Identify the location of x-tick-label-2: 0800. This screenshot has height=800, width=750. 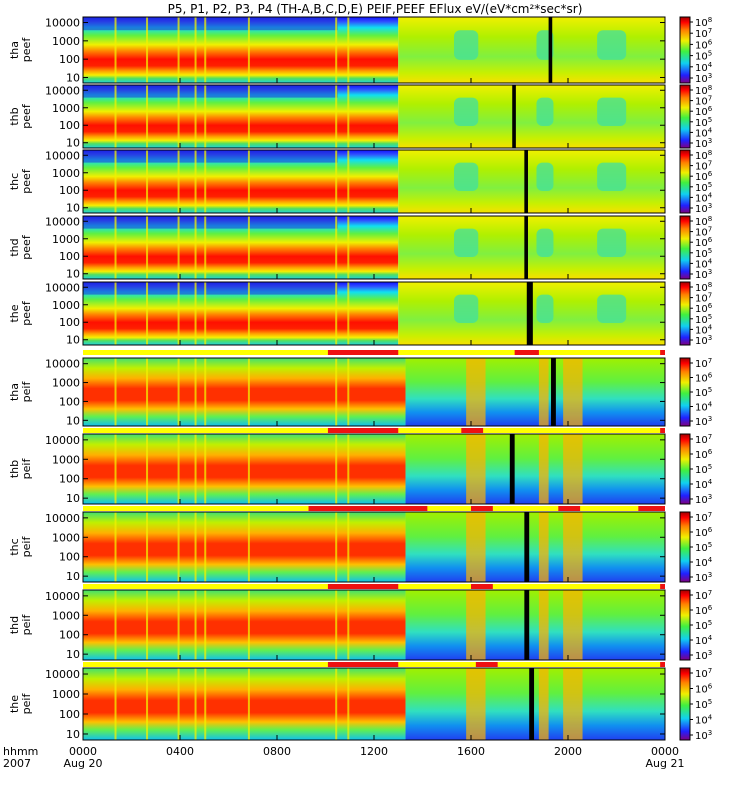
(277, 751).